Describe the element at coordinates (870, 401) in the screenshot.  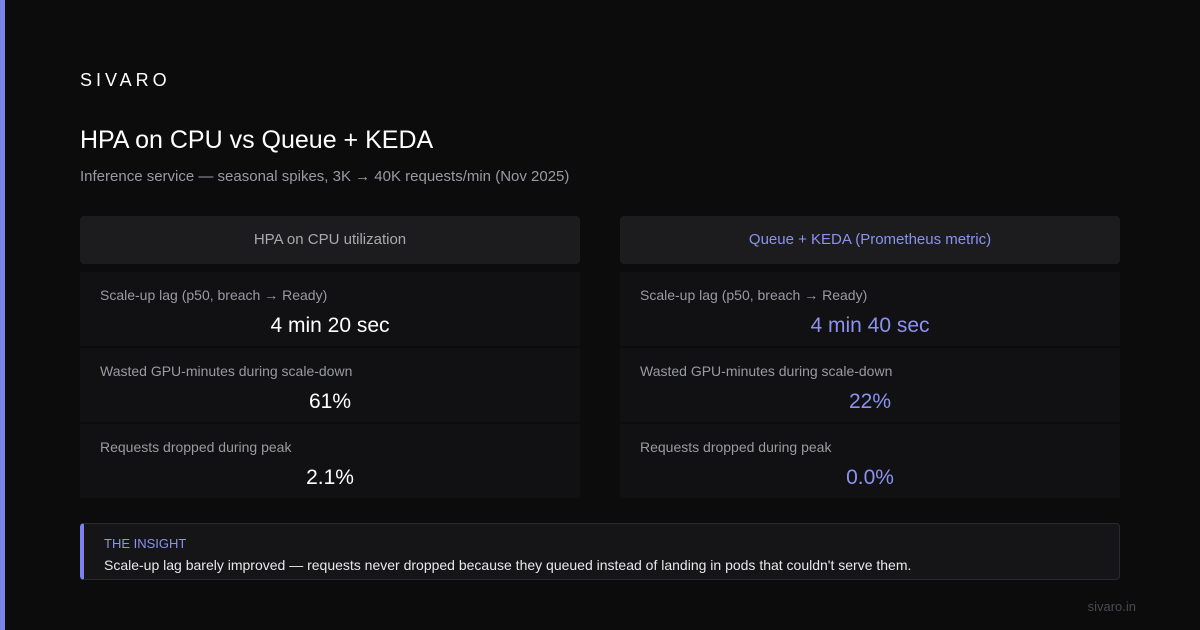
I see `metric-value: 22%` at that location.